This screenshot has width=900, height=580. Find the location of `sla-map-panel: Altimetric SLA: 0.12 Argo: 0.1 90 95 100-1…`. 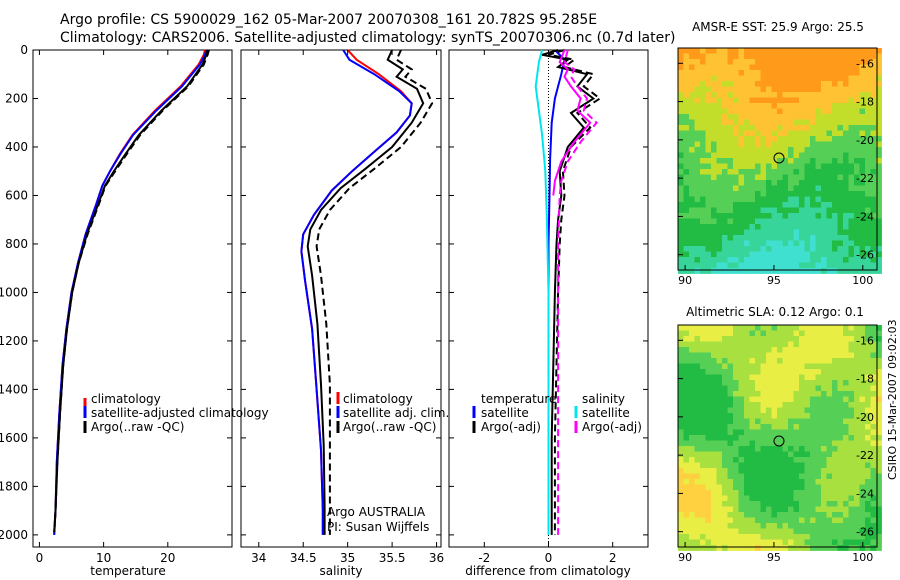

sla-map-panel: Altimetric SLA: 0.12 Argo: 0.1 90 95 100-1… is located at coordinates (779, 434).